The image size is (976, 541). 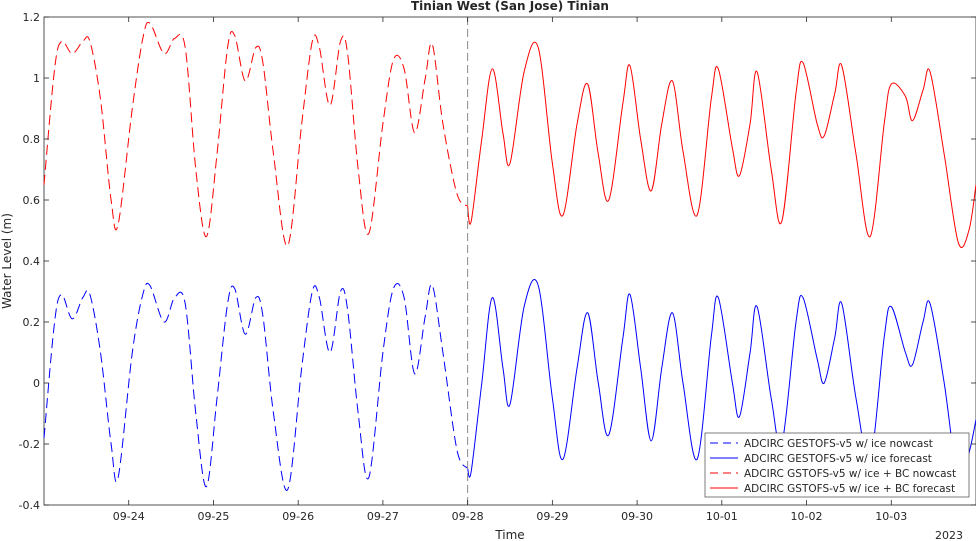 I want to click on x-tick-label: 09-29, so click(x=552, y=516).